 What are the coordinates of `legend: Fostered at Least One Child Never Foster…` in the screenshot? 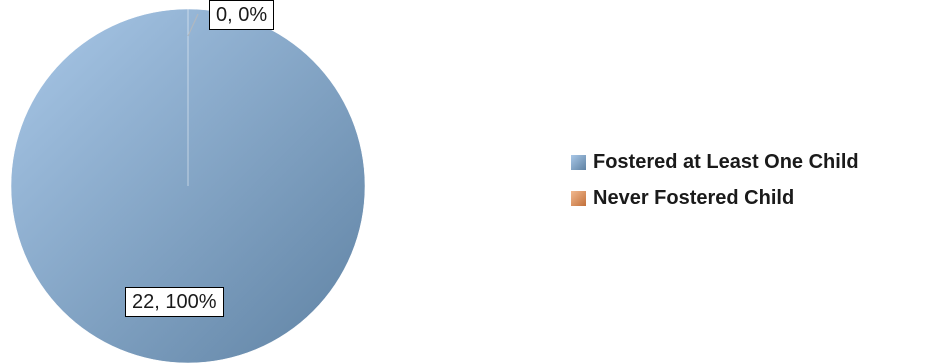 It's located at (715, 184).